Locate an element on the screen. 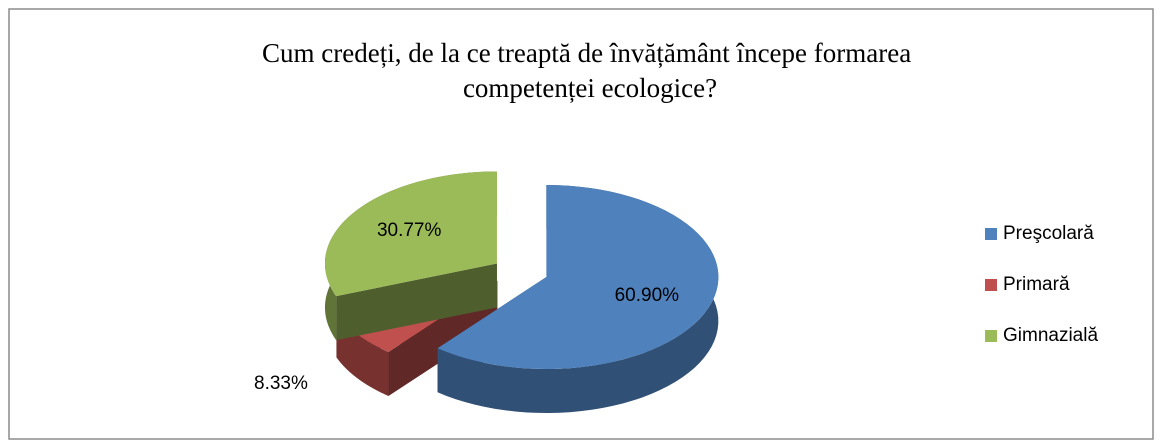  legend: Preşcolară Primară Gimnazială is located at coordinates (1041, 284).